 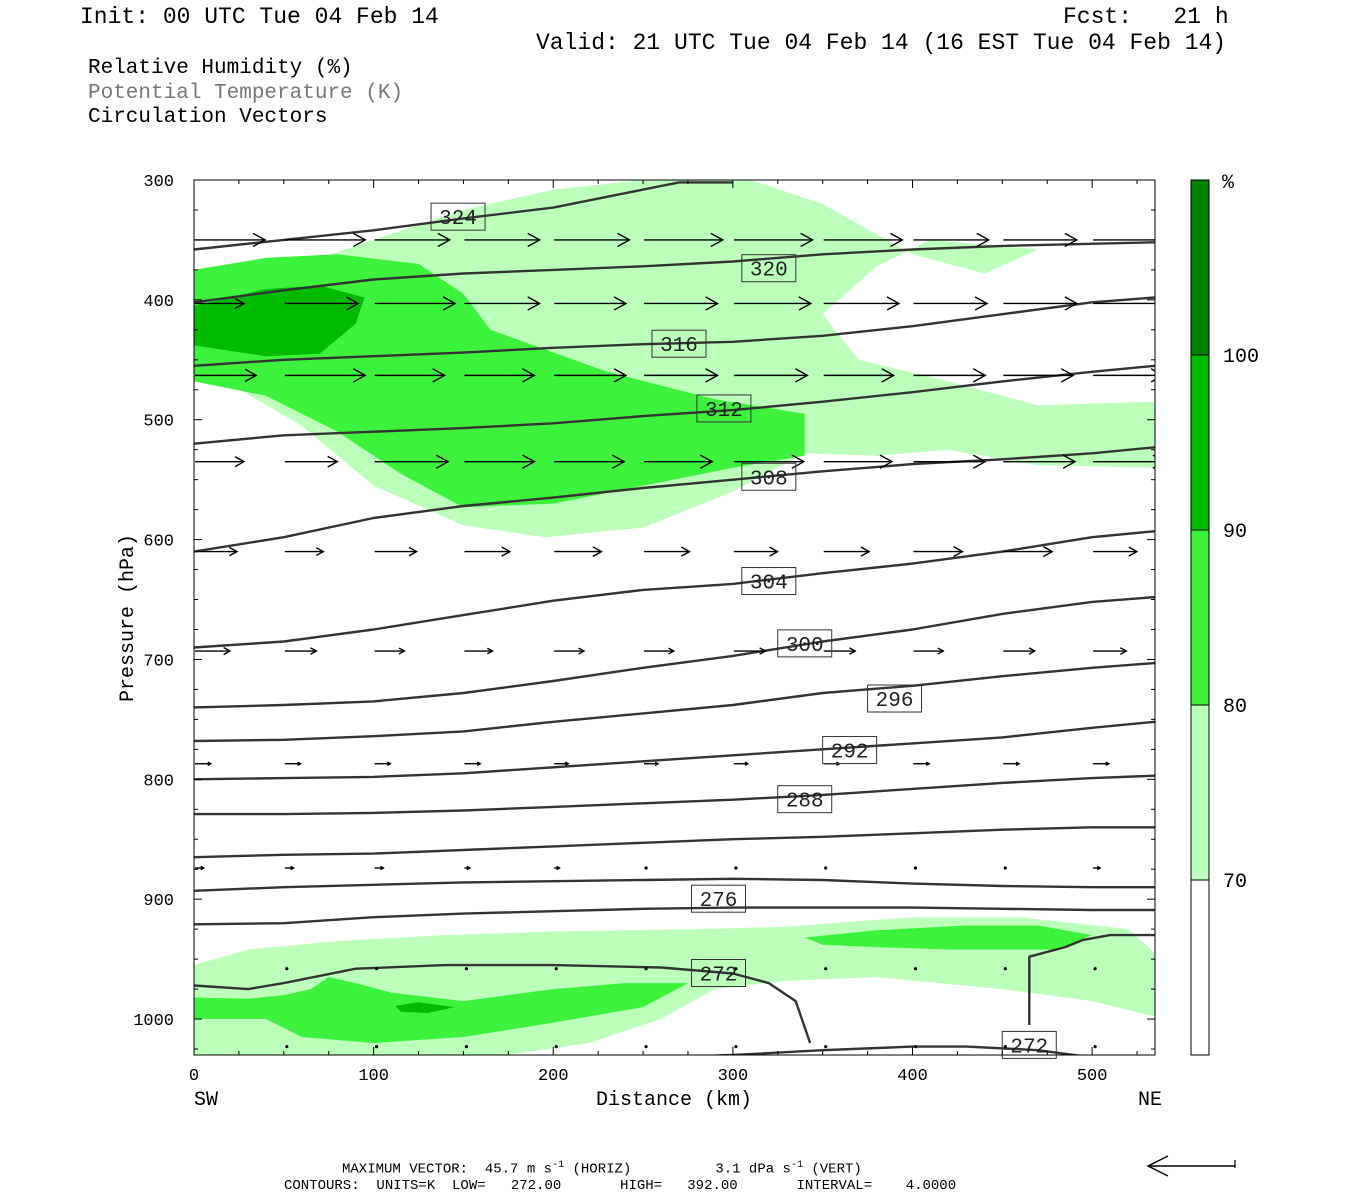 I want to click on x-tick-label: 200, so click(x=553, y=1076).